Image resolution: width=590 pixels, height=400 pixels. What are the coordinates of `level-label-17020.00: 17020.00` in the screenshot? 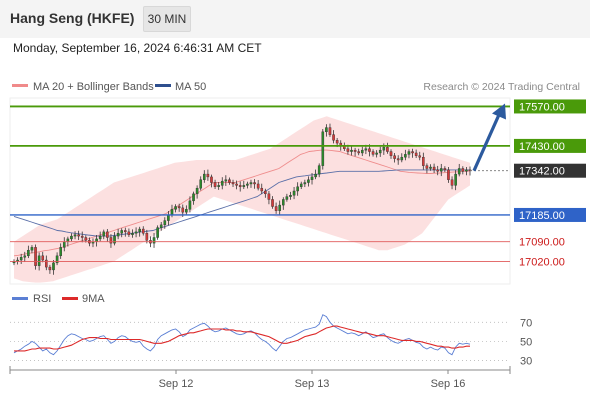 It's located at (542, 262).